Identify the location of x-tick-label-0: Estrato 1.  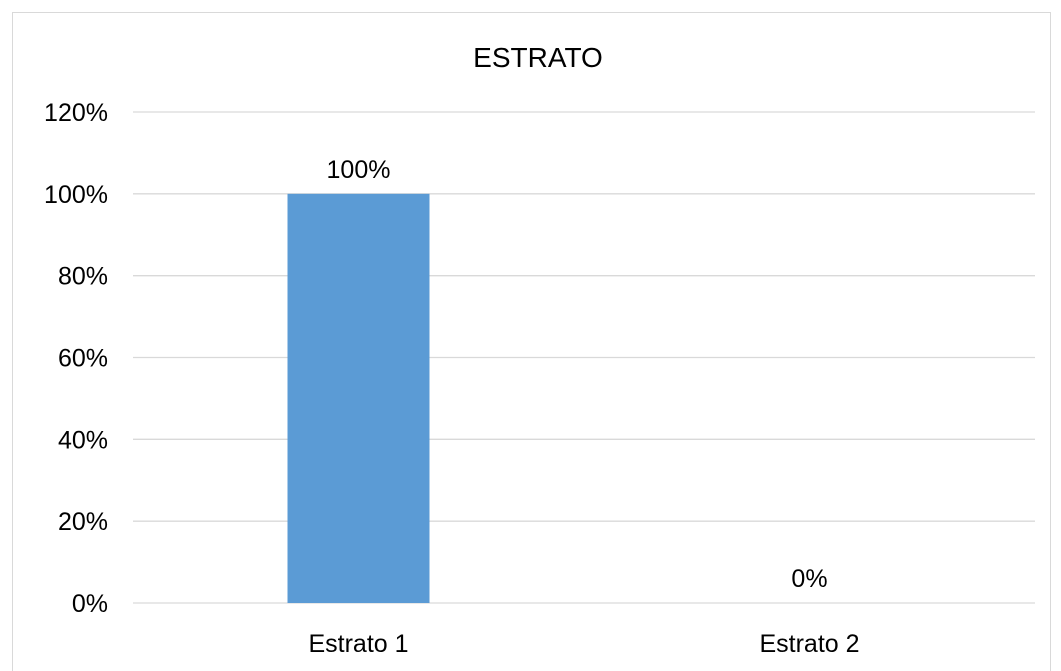
(358, 644).